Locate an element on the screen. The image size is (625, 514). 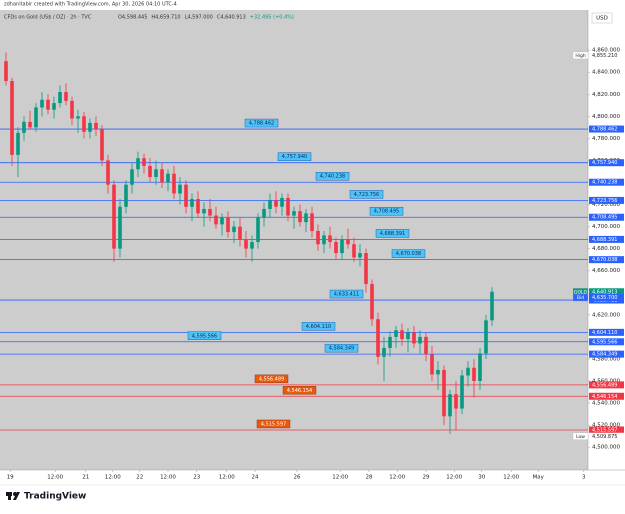
y-tick-label: 4,800.000 is located at coordinates (606, 117).